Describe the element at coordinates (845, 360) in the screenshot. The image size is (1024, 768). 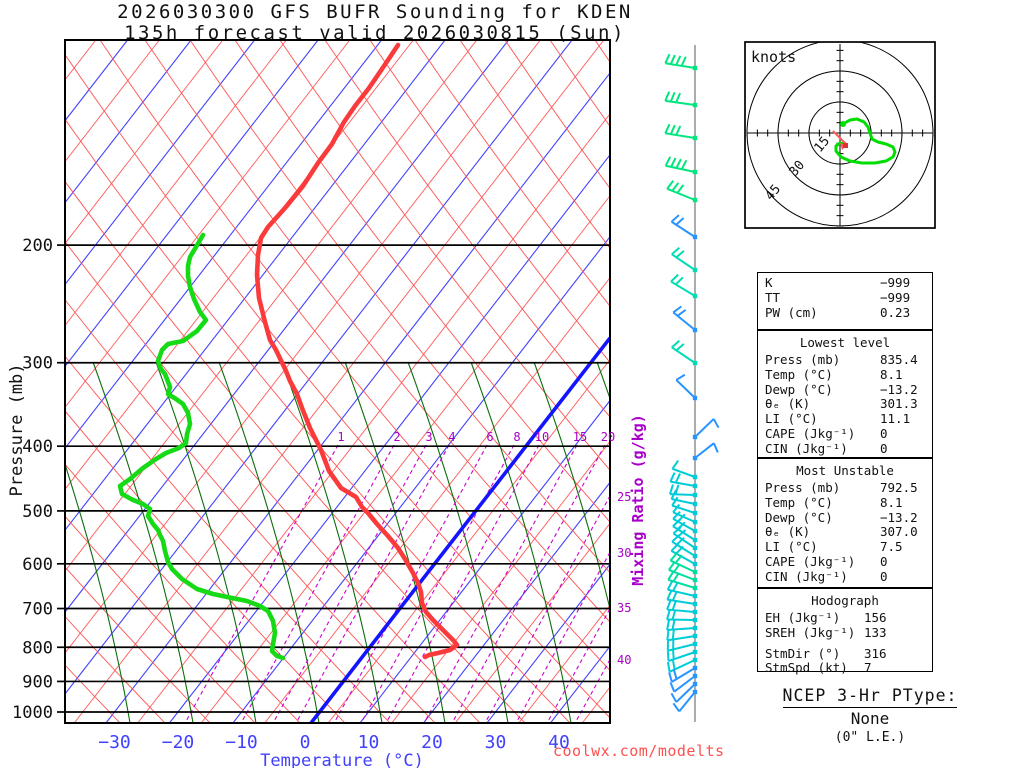
I see `stat-row: Press (mb) 835.4` at that location.